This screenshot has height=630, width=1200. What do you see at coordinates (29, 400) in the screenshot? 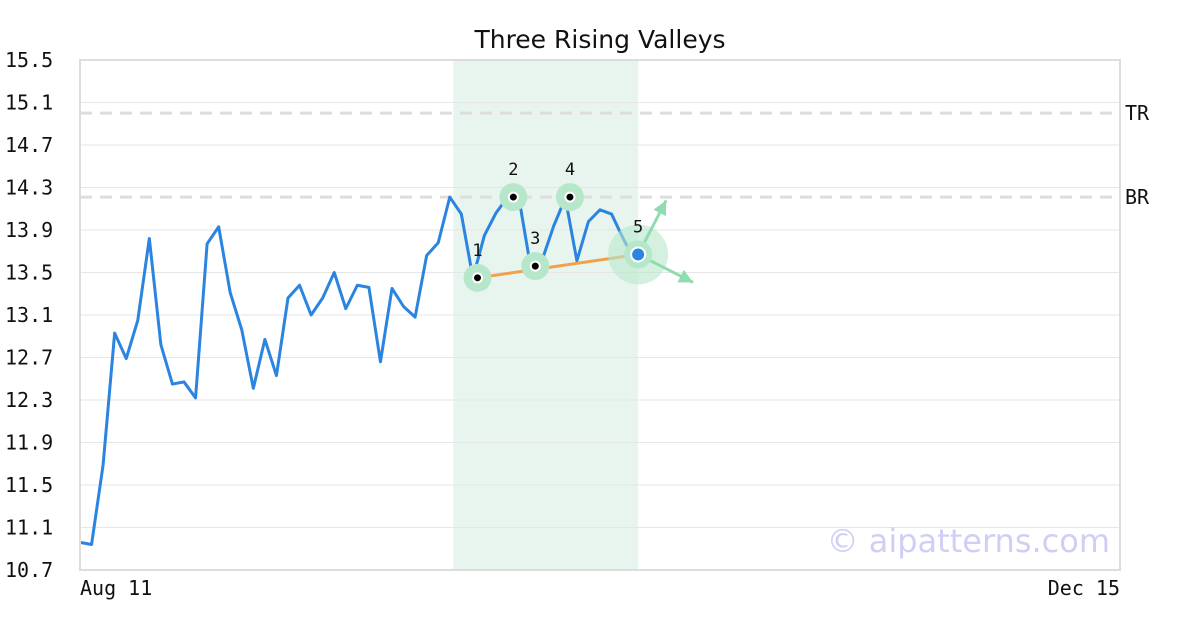
I see `y-tick-label: 12.3` at bounding box center [29, 400].